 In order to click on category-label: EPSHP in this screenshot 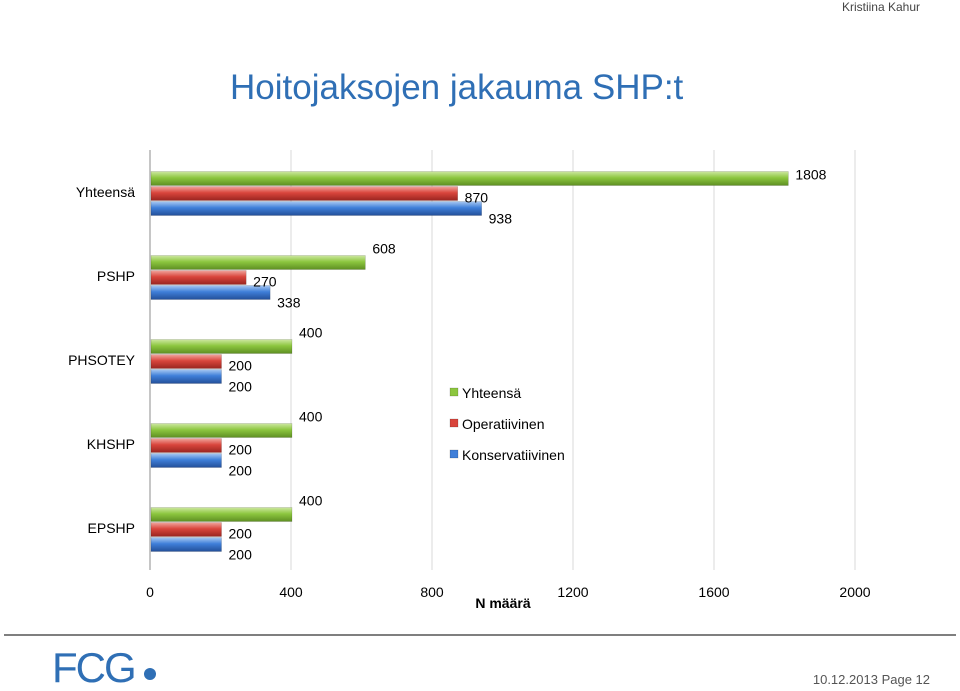, I will do `click(111, 528)`.